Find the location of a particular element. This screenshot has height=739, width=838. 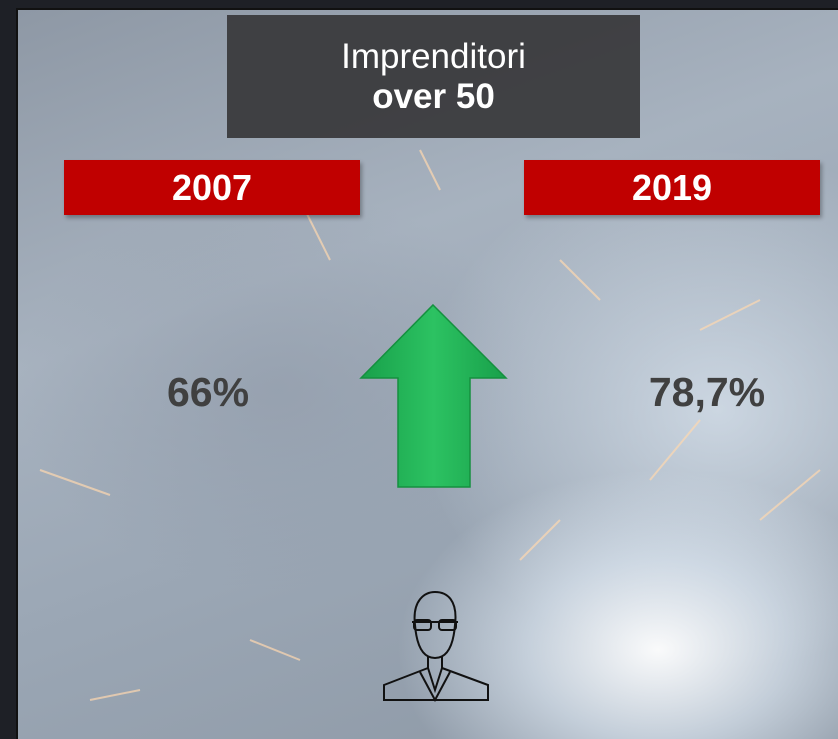

title-line: Imprenditori is located at coordinates (433, 56).